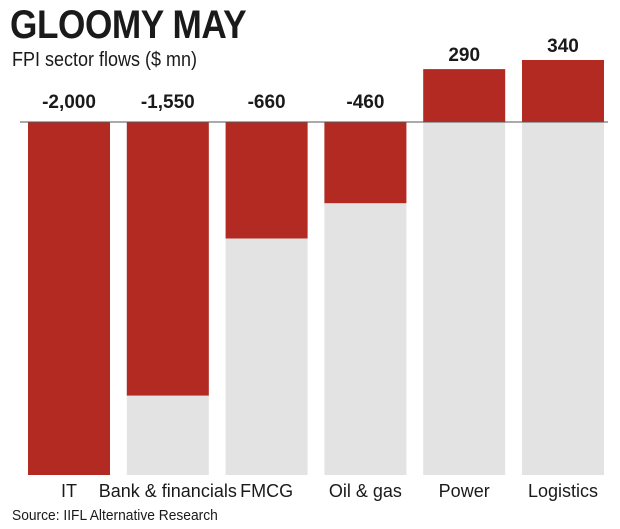 The height and width of the screenshot is (529, 620). What do you see at coordinates (69, 102) in the screenshot?
I see `data-label: -2,000` at bounding box center [69, 102].